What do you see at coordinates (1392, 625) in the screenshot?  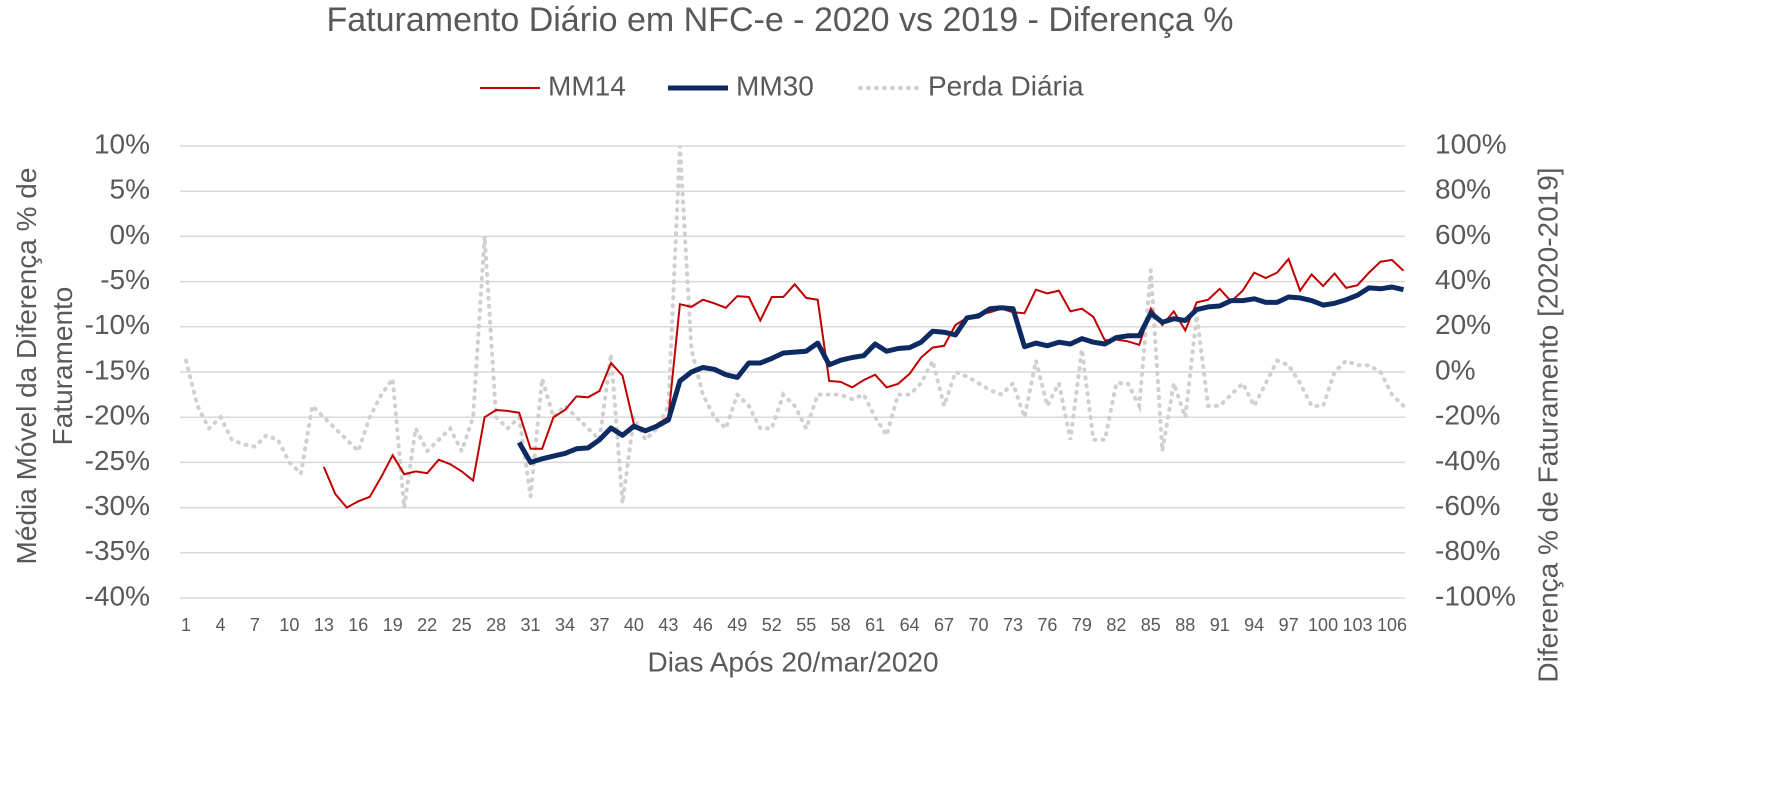 I see `x-tick-label: 106` at bounding box center [1392, 625].